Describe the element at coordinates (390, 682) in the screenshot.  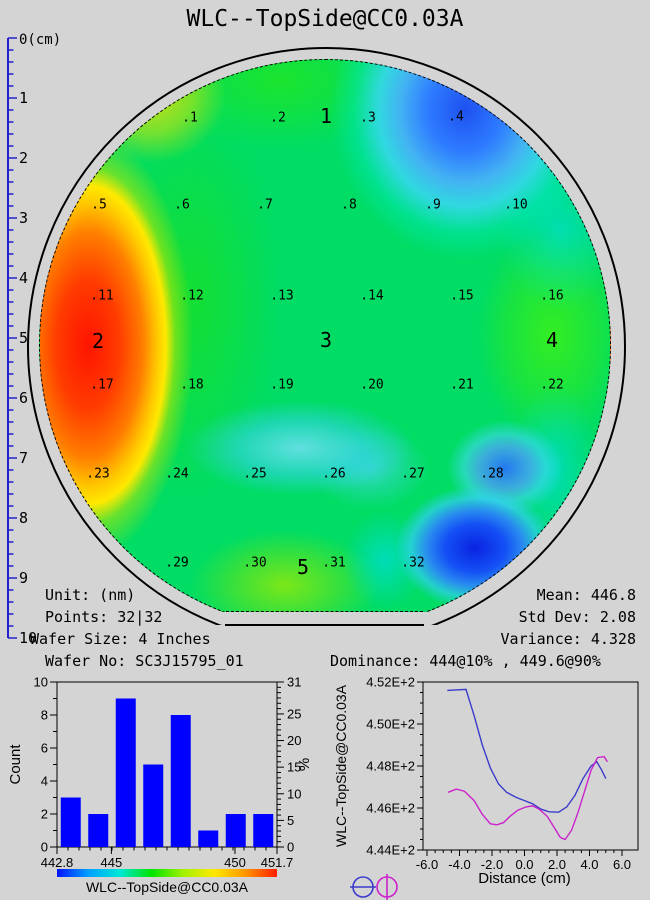
I see `profile-y-tick-label: 4.52E+2` at that location.